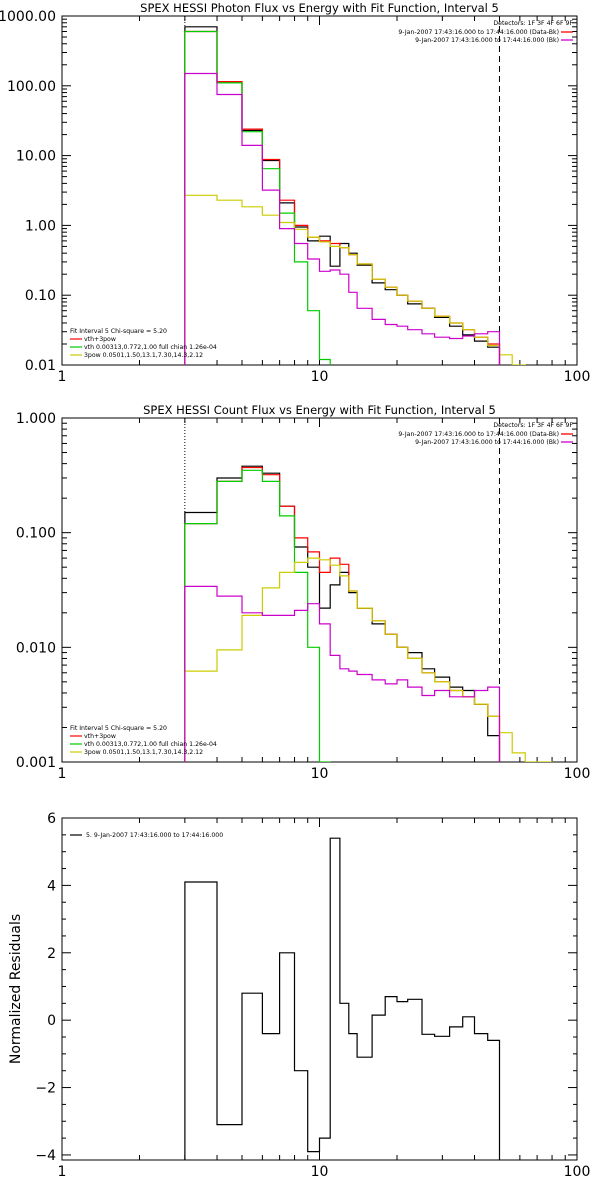 The height and width of the screenshot is (1200, 600). Describe the element at coordinates (16, 989) in the screenshot. I see `y-axis-label: Normalized Residuals` at that location.